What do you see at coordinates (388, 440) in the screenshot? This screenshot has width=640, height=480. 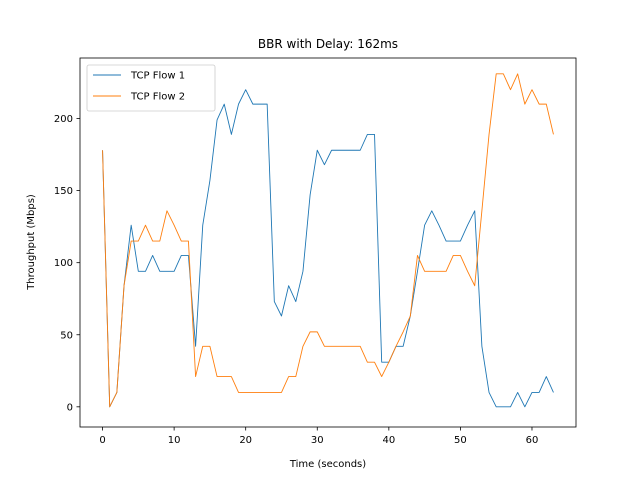 I see `x-tick-label: 40` at bounding box center [388, 440].